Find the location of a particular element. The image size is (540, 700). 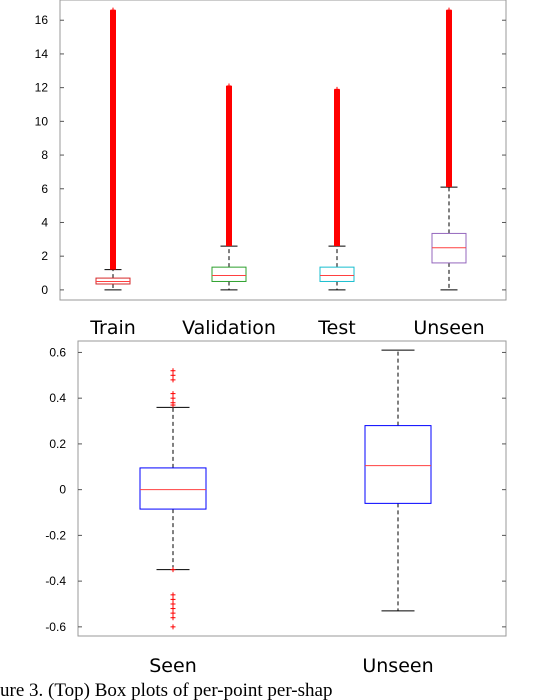

box-train is located at coordinates (113, 149).